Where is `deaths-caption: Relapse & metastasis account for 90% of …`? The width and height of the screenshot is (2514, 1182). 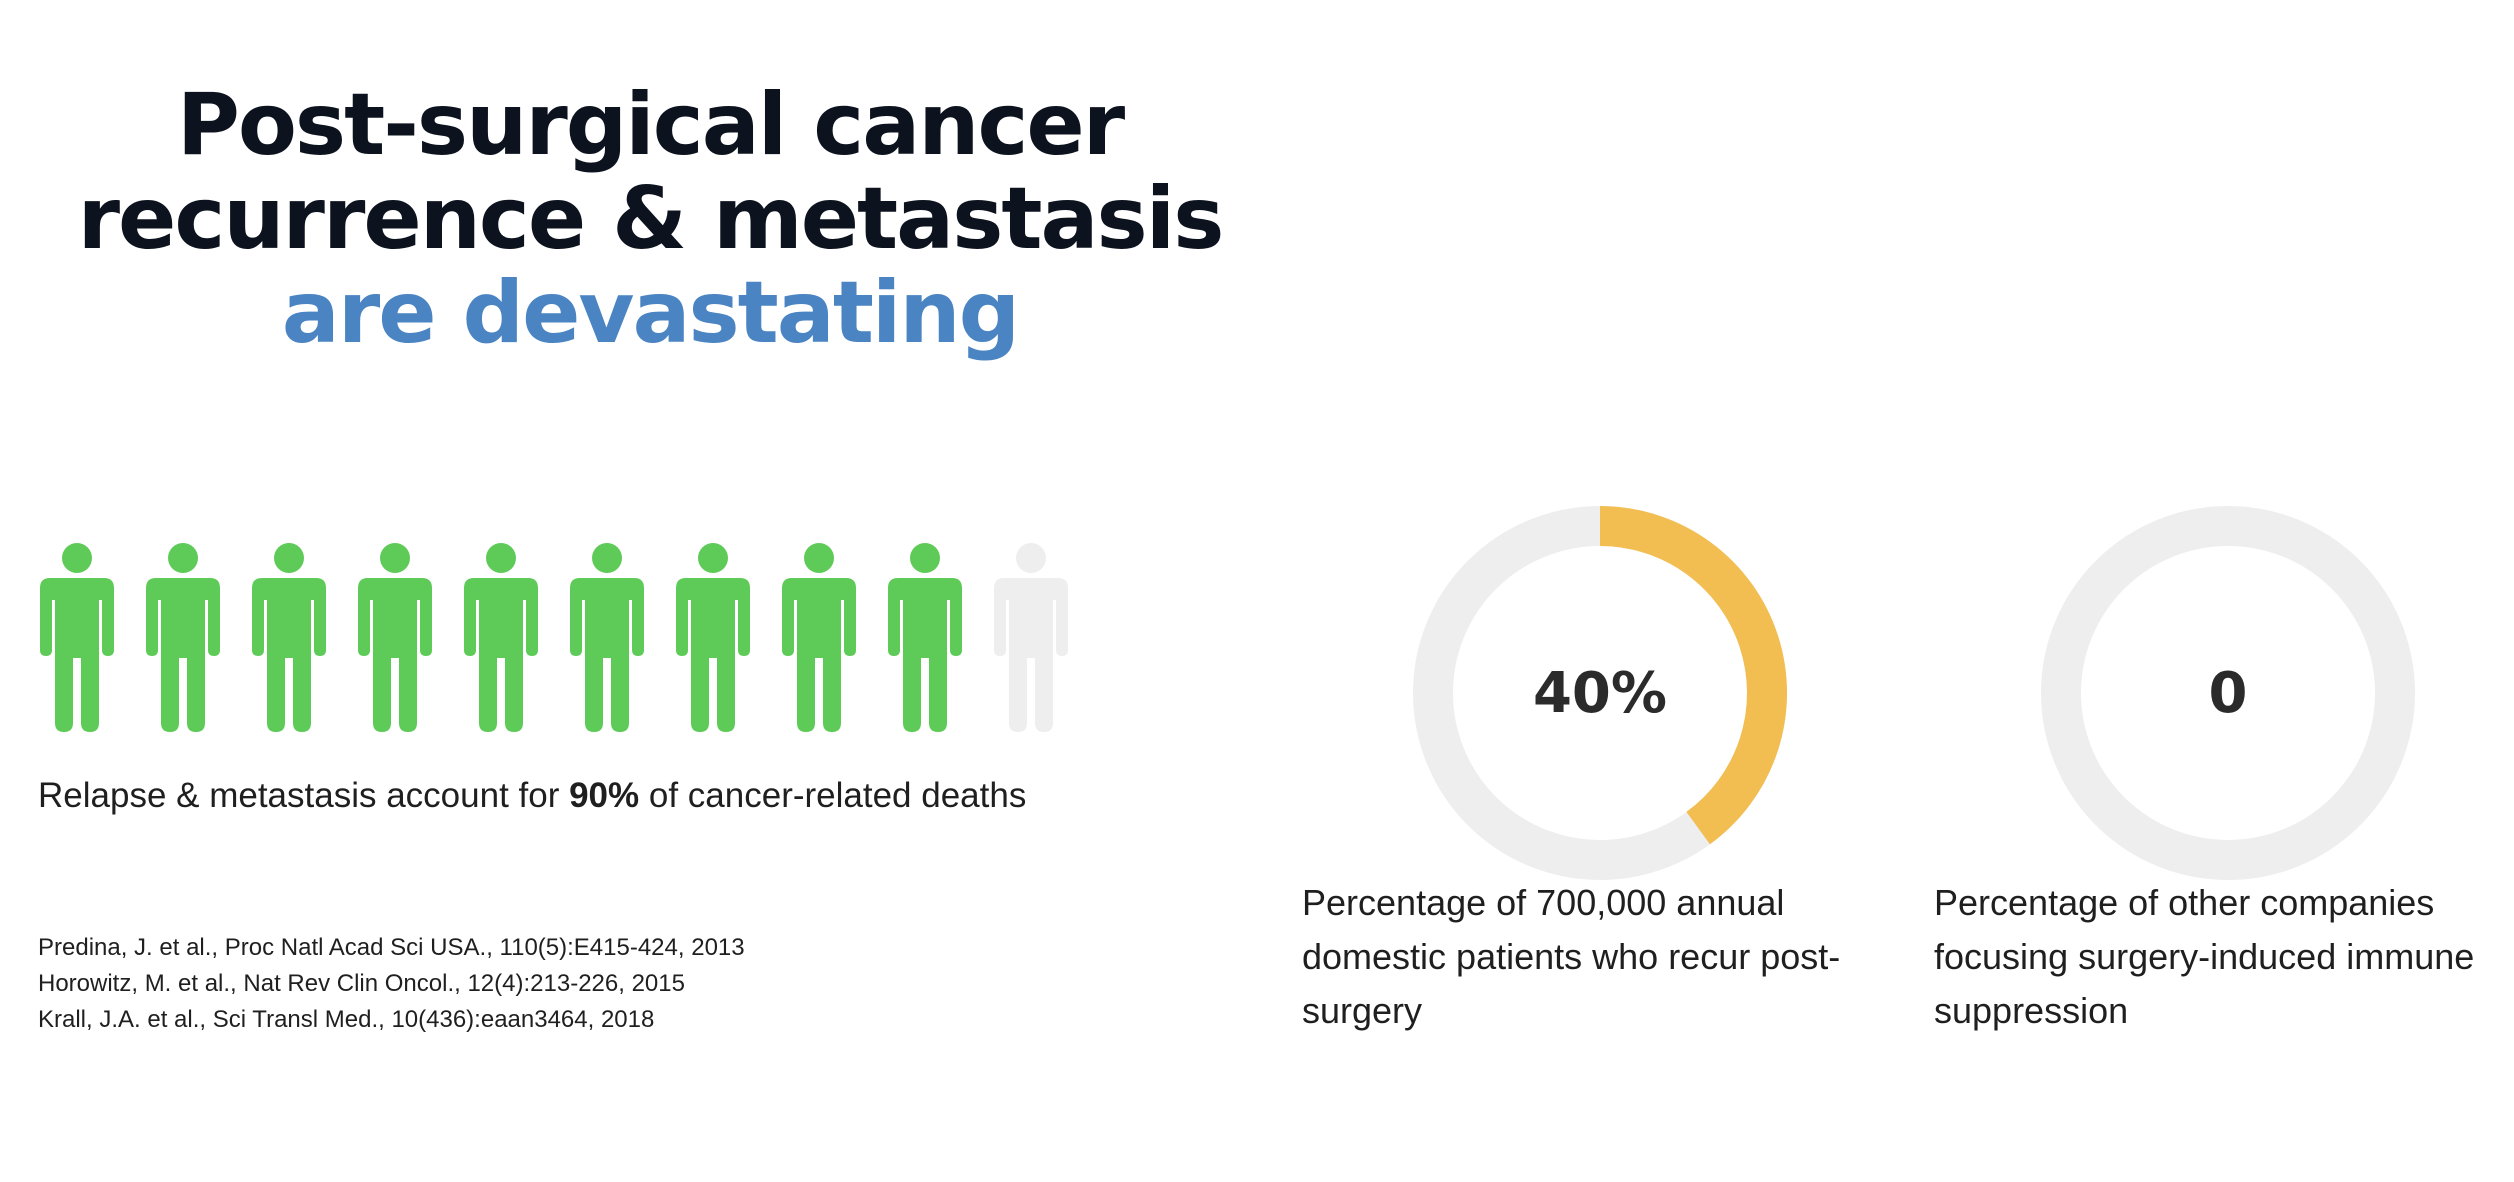
deaths-caption: Relapse & metastasis account for 90% of … is located at coordinates (532, 796).